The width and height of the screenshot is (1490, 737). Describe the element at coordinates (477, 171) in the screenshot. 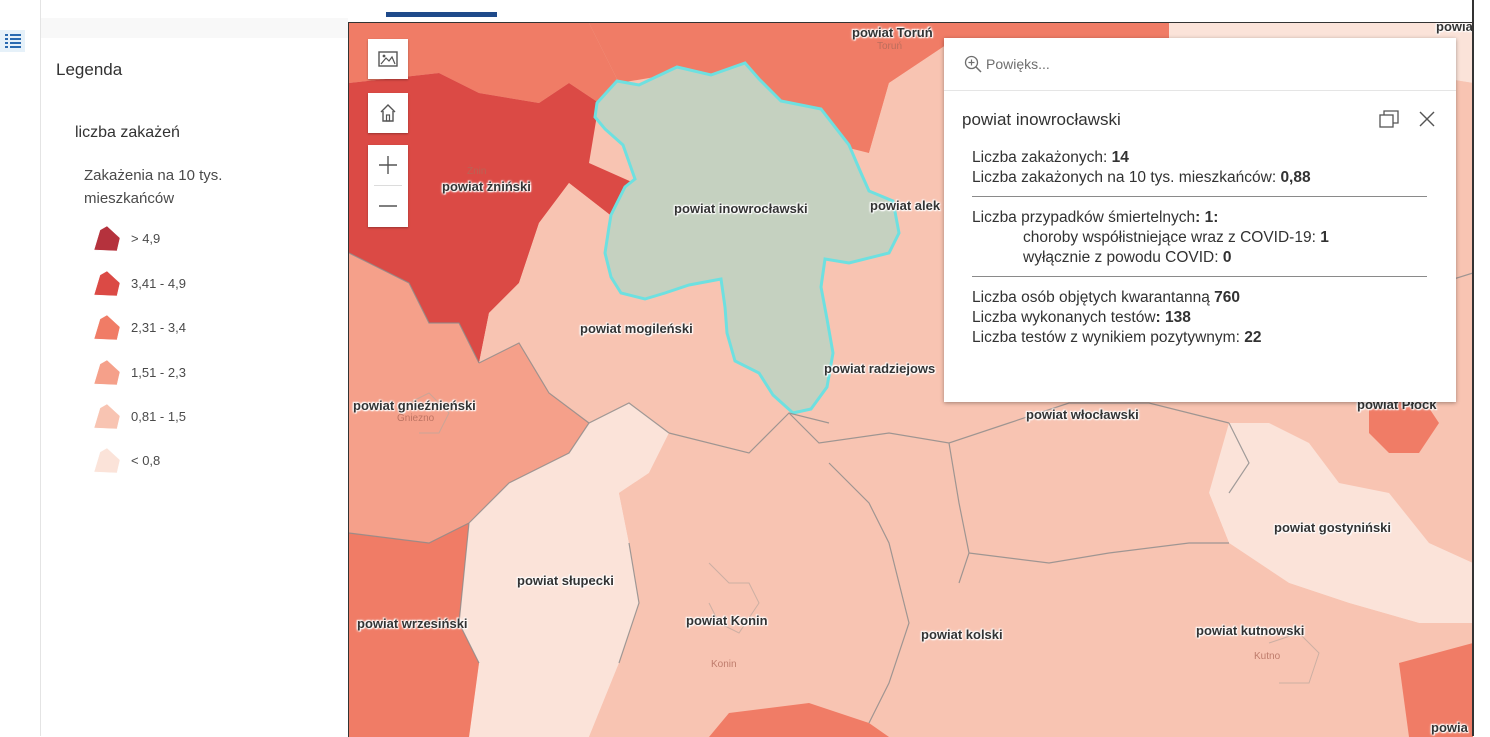

I see `map-label-znin-city: Żnin` at that location.